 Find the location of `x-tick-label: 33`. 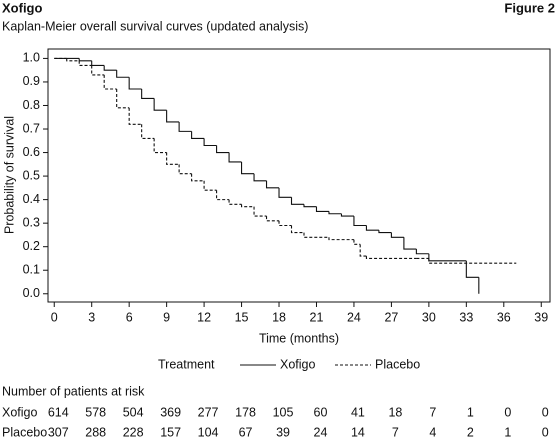

x-tick-label: 33 is located at coordinates (466, 317).